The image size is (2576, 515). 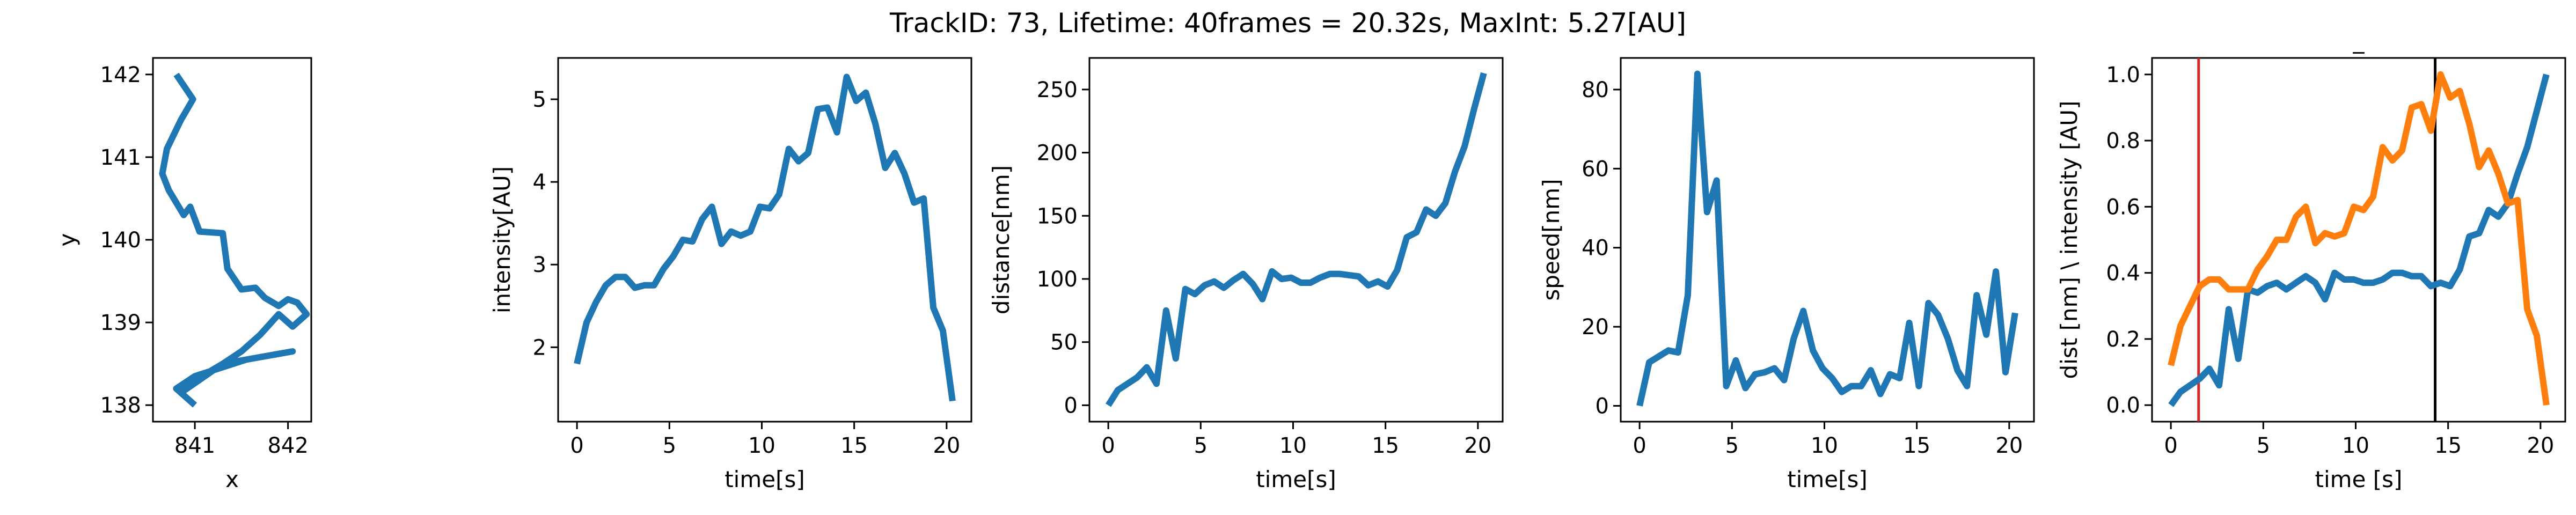 I want to click on y-tick-label: 0.4, so click(x=2123, y=274).